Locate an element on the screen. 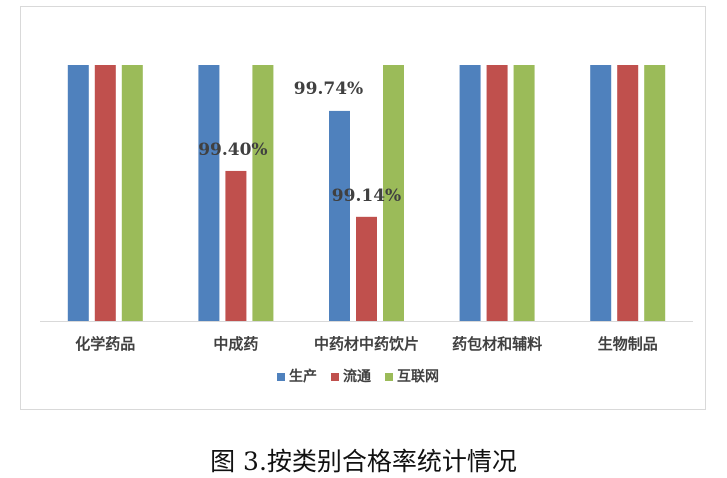 The image size is (727, 478). bar-流通-化学药品 is located at coordinates (105, 193).